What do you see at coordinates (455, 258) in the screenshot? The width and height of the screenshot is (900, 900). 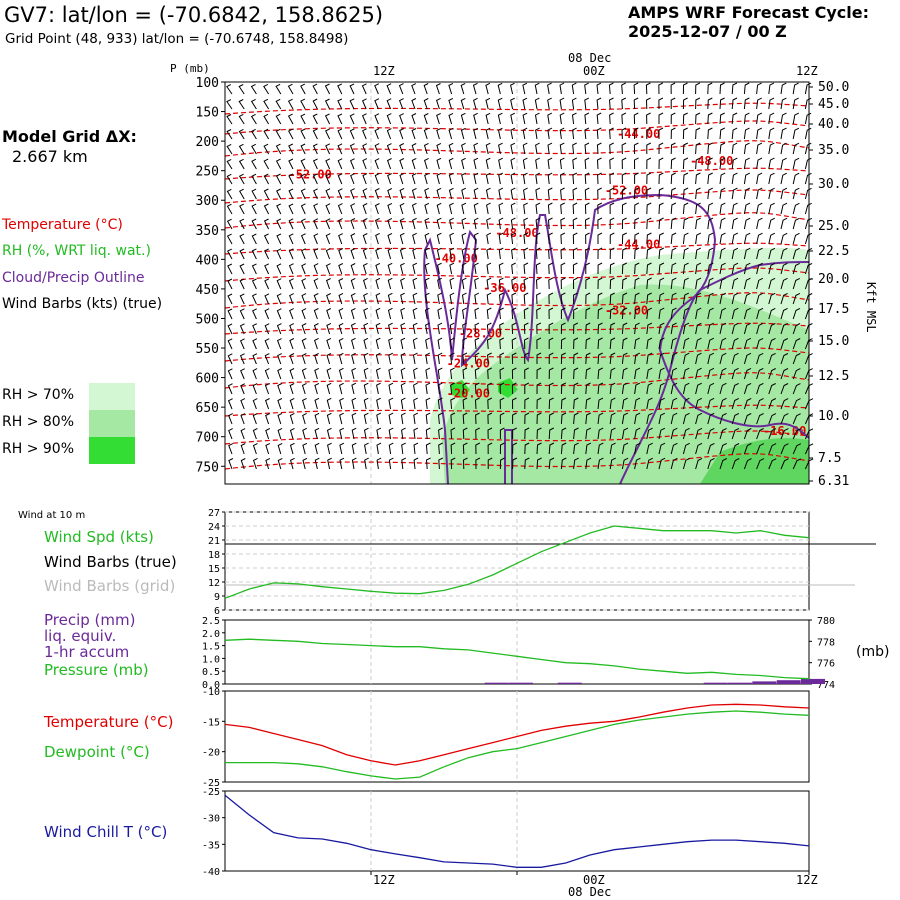 I see `isotherm-label: -40.00` at bounding box center [455, 258].